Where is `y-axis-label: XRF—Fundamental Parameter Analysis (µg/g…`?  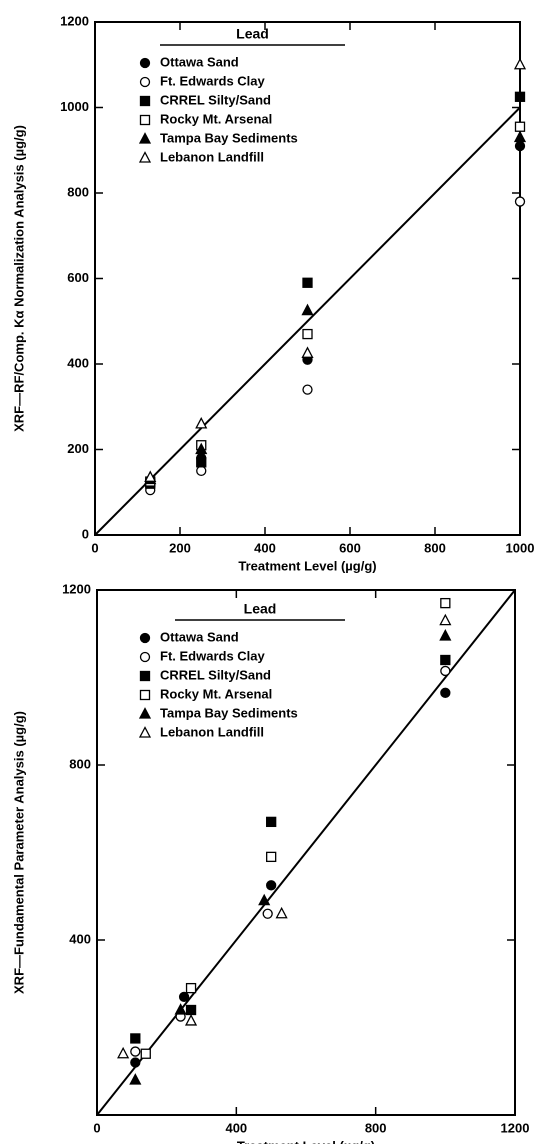
y-axis-label: XRF—Fundamental Parameter Analysis (µg/g… is located at coordinates (18, 852).